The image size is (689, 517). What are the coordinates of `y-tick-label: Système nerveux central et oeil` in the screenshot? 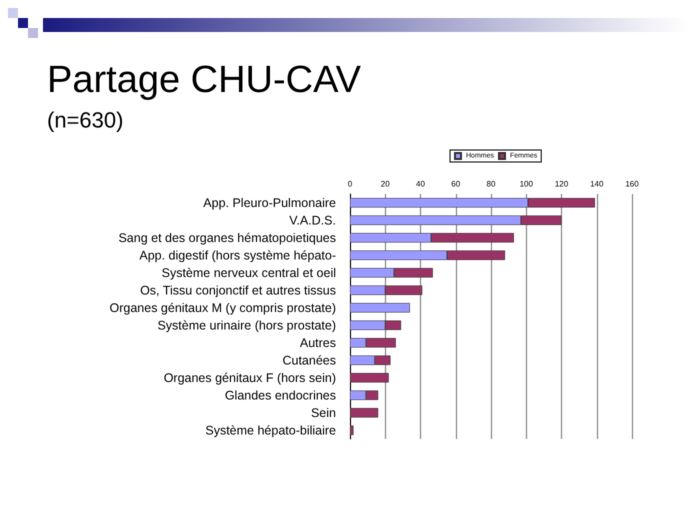 It's located at (249, 273).